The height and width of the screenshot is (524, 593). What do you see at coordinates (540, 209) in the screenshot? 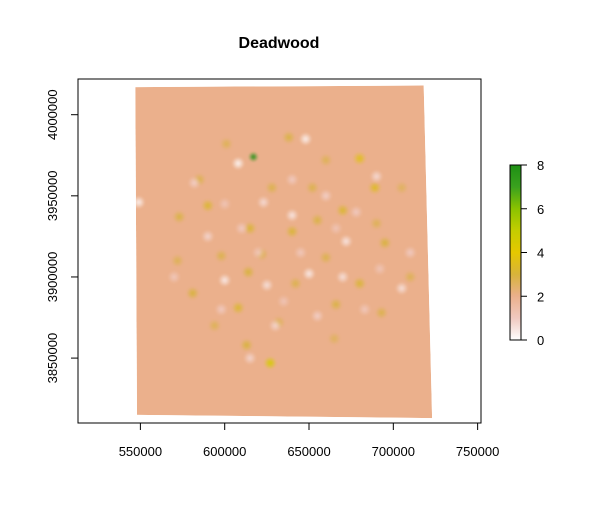
I see `legend-tick-label: 6` at bounding box center [540, 209].